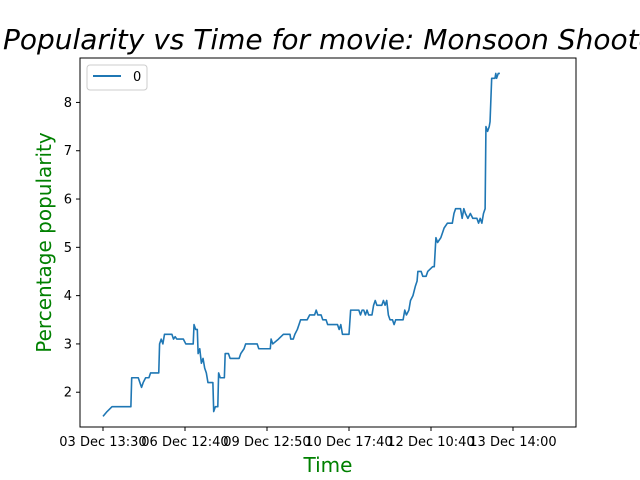 This screenshot has width=640, height=480. Describe the element at coordinates (68, 103) in the screenshot. I see `y-tick-label: 8` at that location.